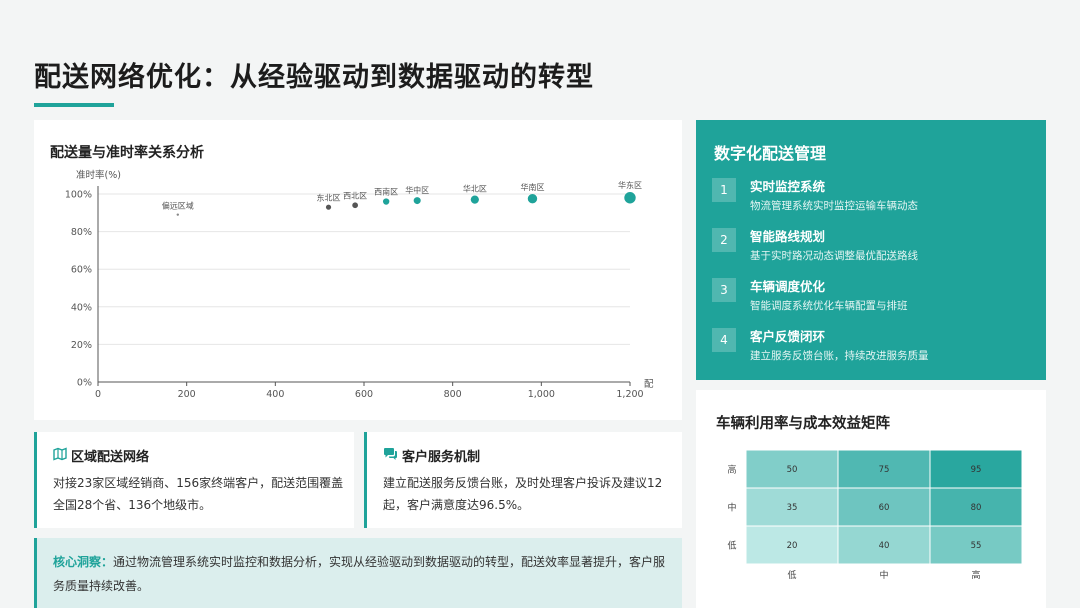 The height and width of the screenshot is (608, 1080). I want to click on dm-item-name: 客户反馈闭环, so click(788, 336).